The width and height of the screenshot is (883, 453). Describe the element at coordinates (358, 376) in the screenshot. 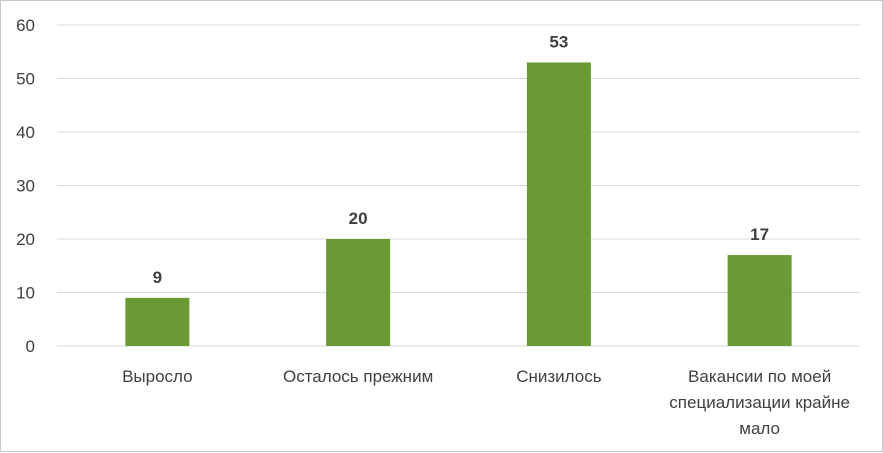

I see `category-label: Осталось прежним` at that location.